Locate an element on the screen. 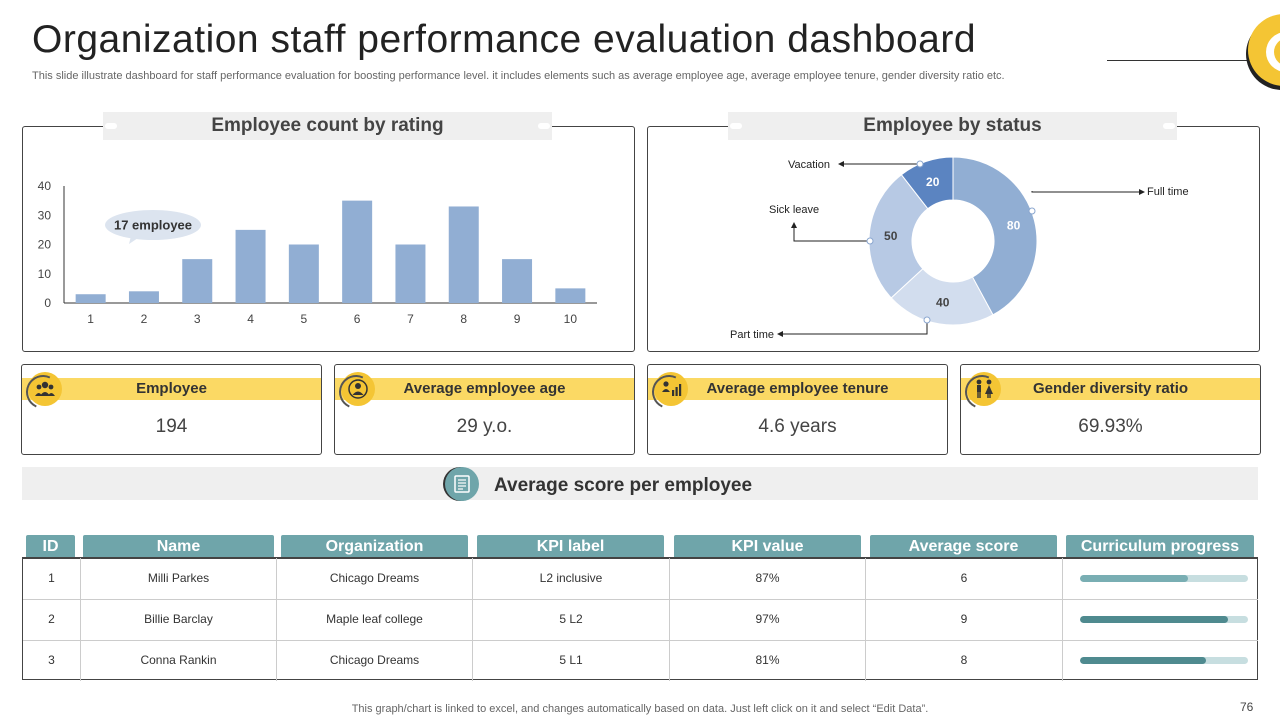 The height and width of the screenshot is (720, 1280). slice-value-label: 20 is located at coordinates (933, 182).